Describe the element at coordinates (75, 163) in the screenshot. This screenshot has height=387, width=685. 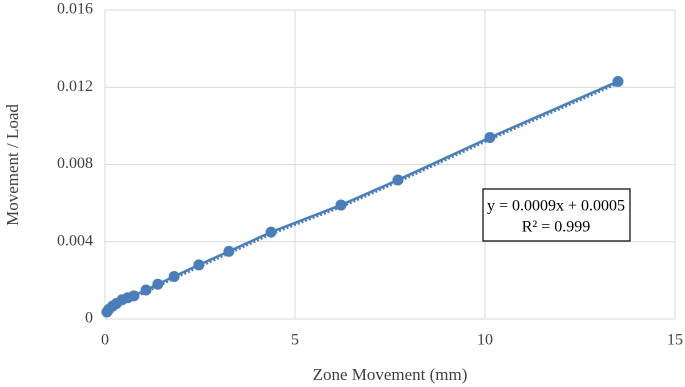
I see `y-tick-label: 0.008` at that location.